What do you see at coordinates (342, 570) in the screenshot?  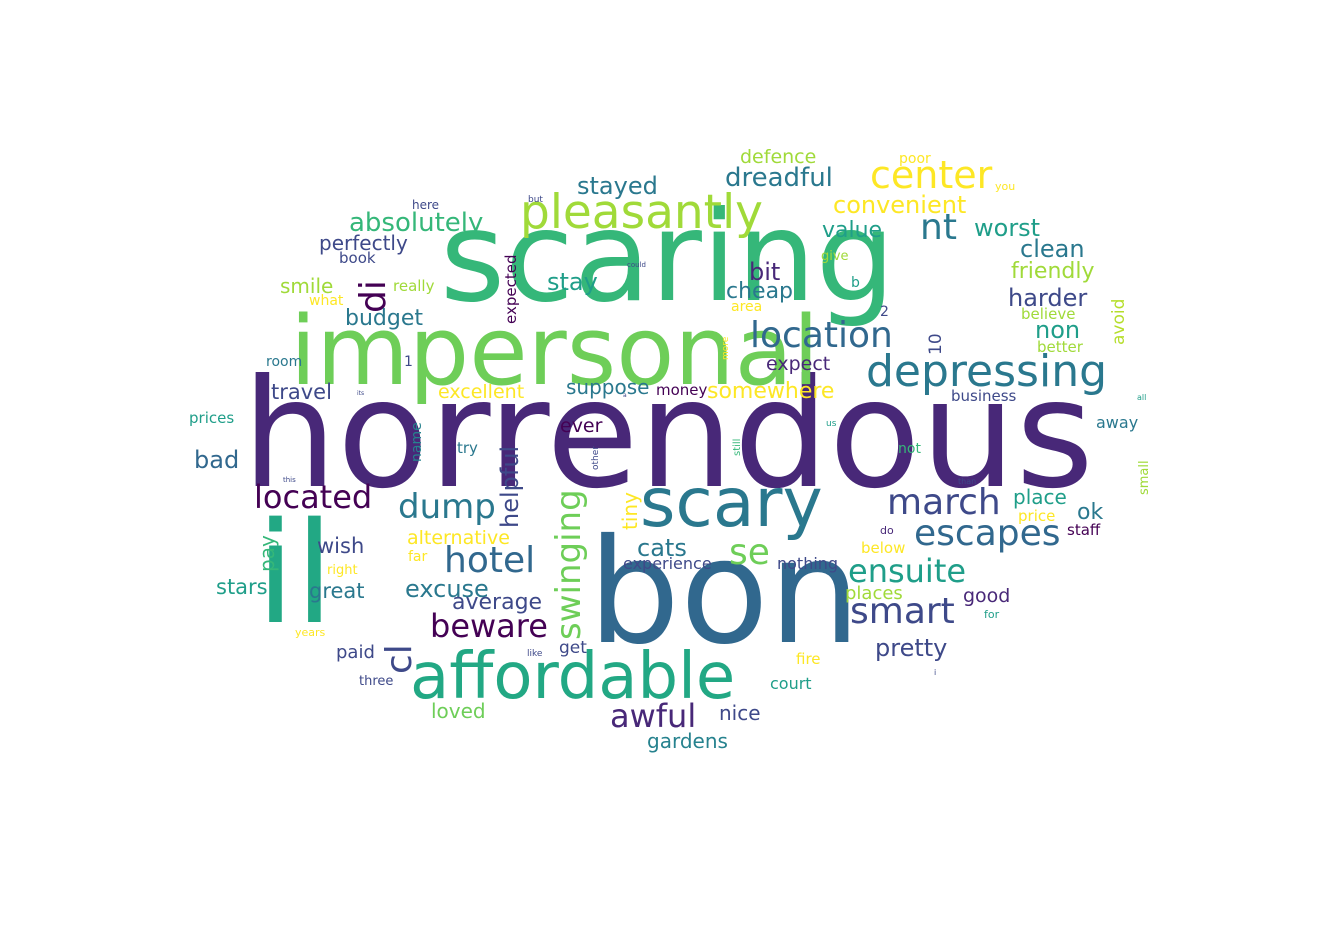 I see `word-95: right` at bounding box center [342, 570].